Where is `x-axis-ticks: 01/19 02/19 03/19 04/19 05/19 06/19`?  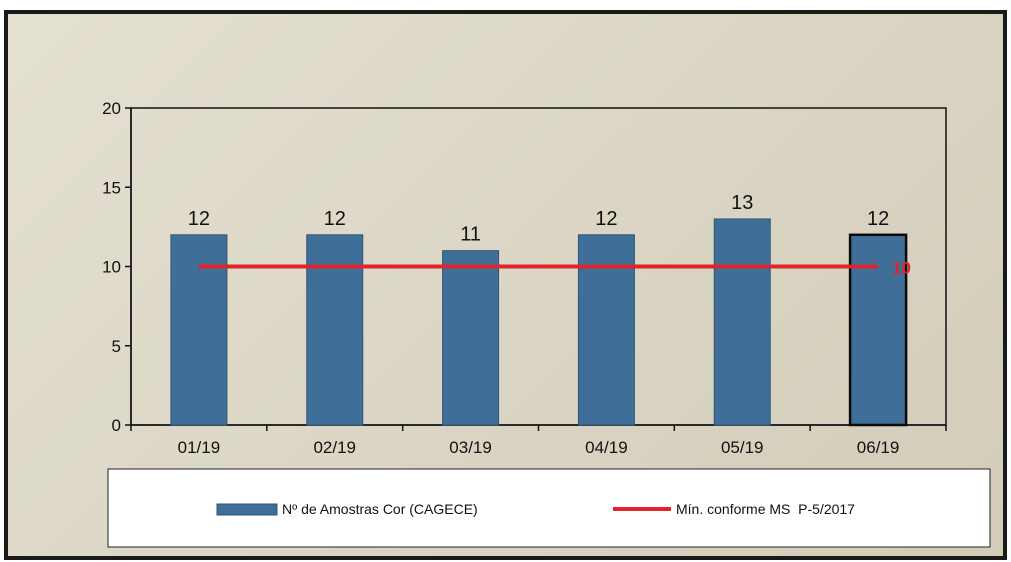 x-axis-ticks: 01/19 02/19 03/19 04/19 05/19 06/19 is located at coordinates (538, 441).